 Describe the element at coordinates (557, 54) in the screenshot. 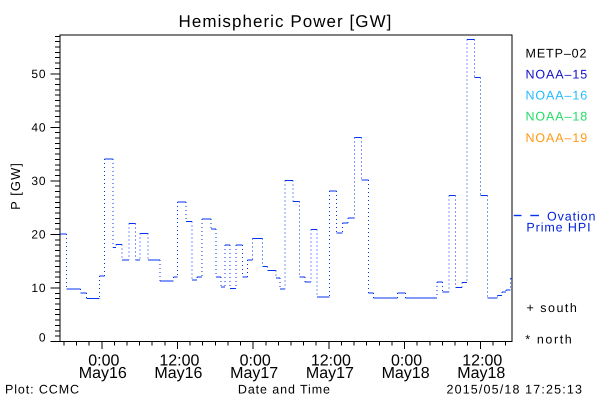

I see `svg-text: METP–02` at that location.